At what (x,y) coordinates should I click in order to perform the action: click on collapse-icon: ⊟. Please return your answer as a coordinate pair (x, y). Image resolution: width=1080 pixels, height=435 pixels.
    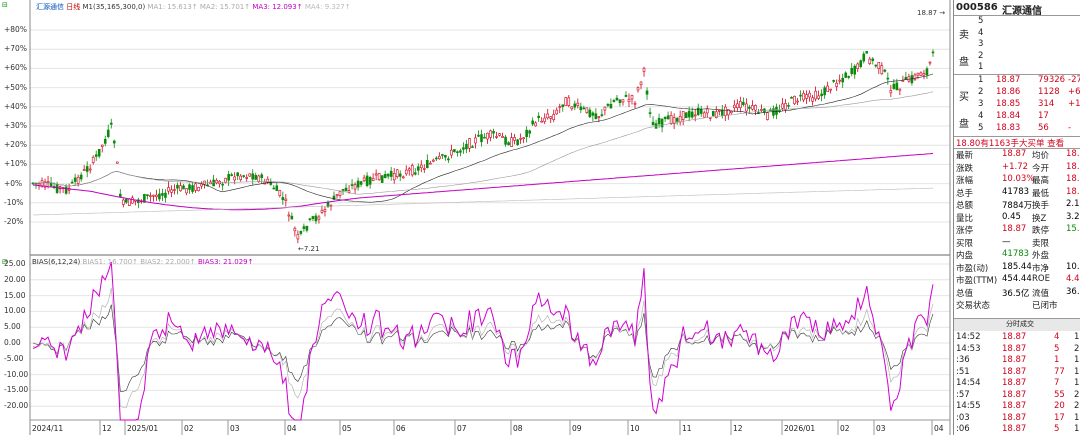
    Looking at the image, I should click on (5, 5).